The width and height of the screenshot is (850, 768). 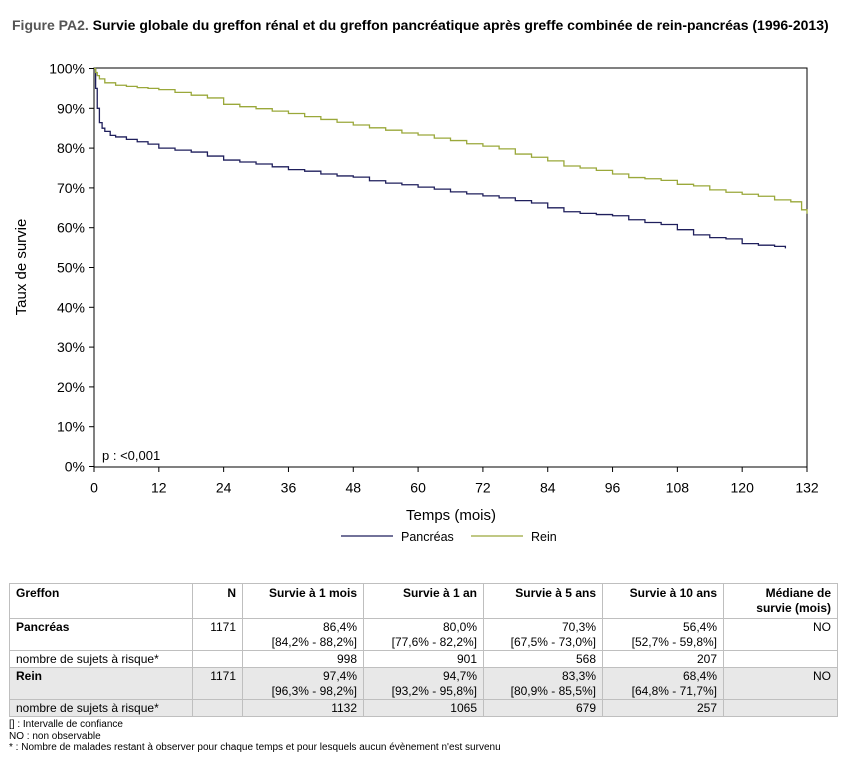 What do you see at coordinates (71, 307) in the screenshot?
I see `y-tick-label: 40%` at bounding box center [71, 307].